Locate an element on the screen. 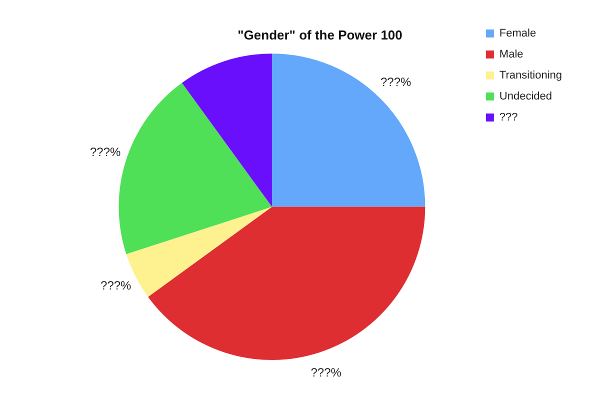  chart-title: "Gender" of the Power 100 is located at coordinates (320, 34).